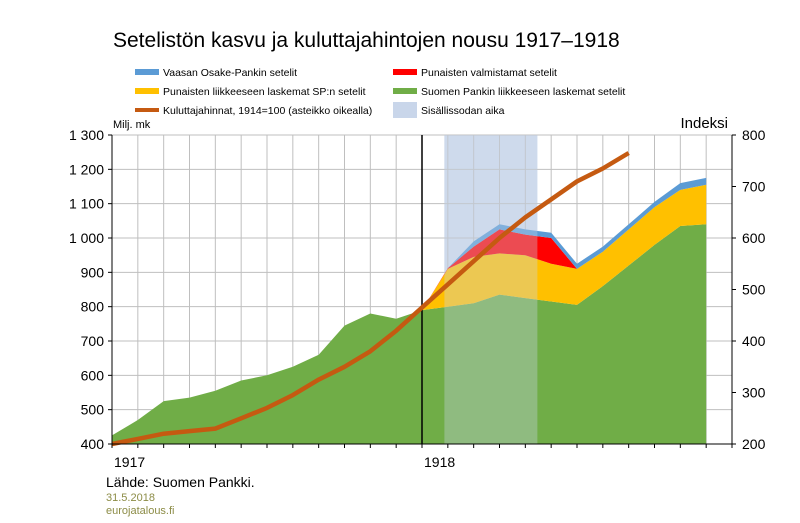 The image size is (800, 523). What do you see at coordinates (754, 341) in the screenshot?
I see `right-tick-label: 400` at bounding box center [754, 341].